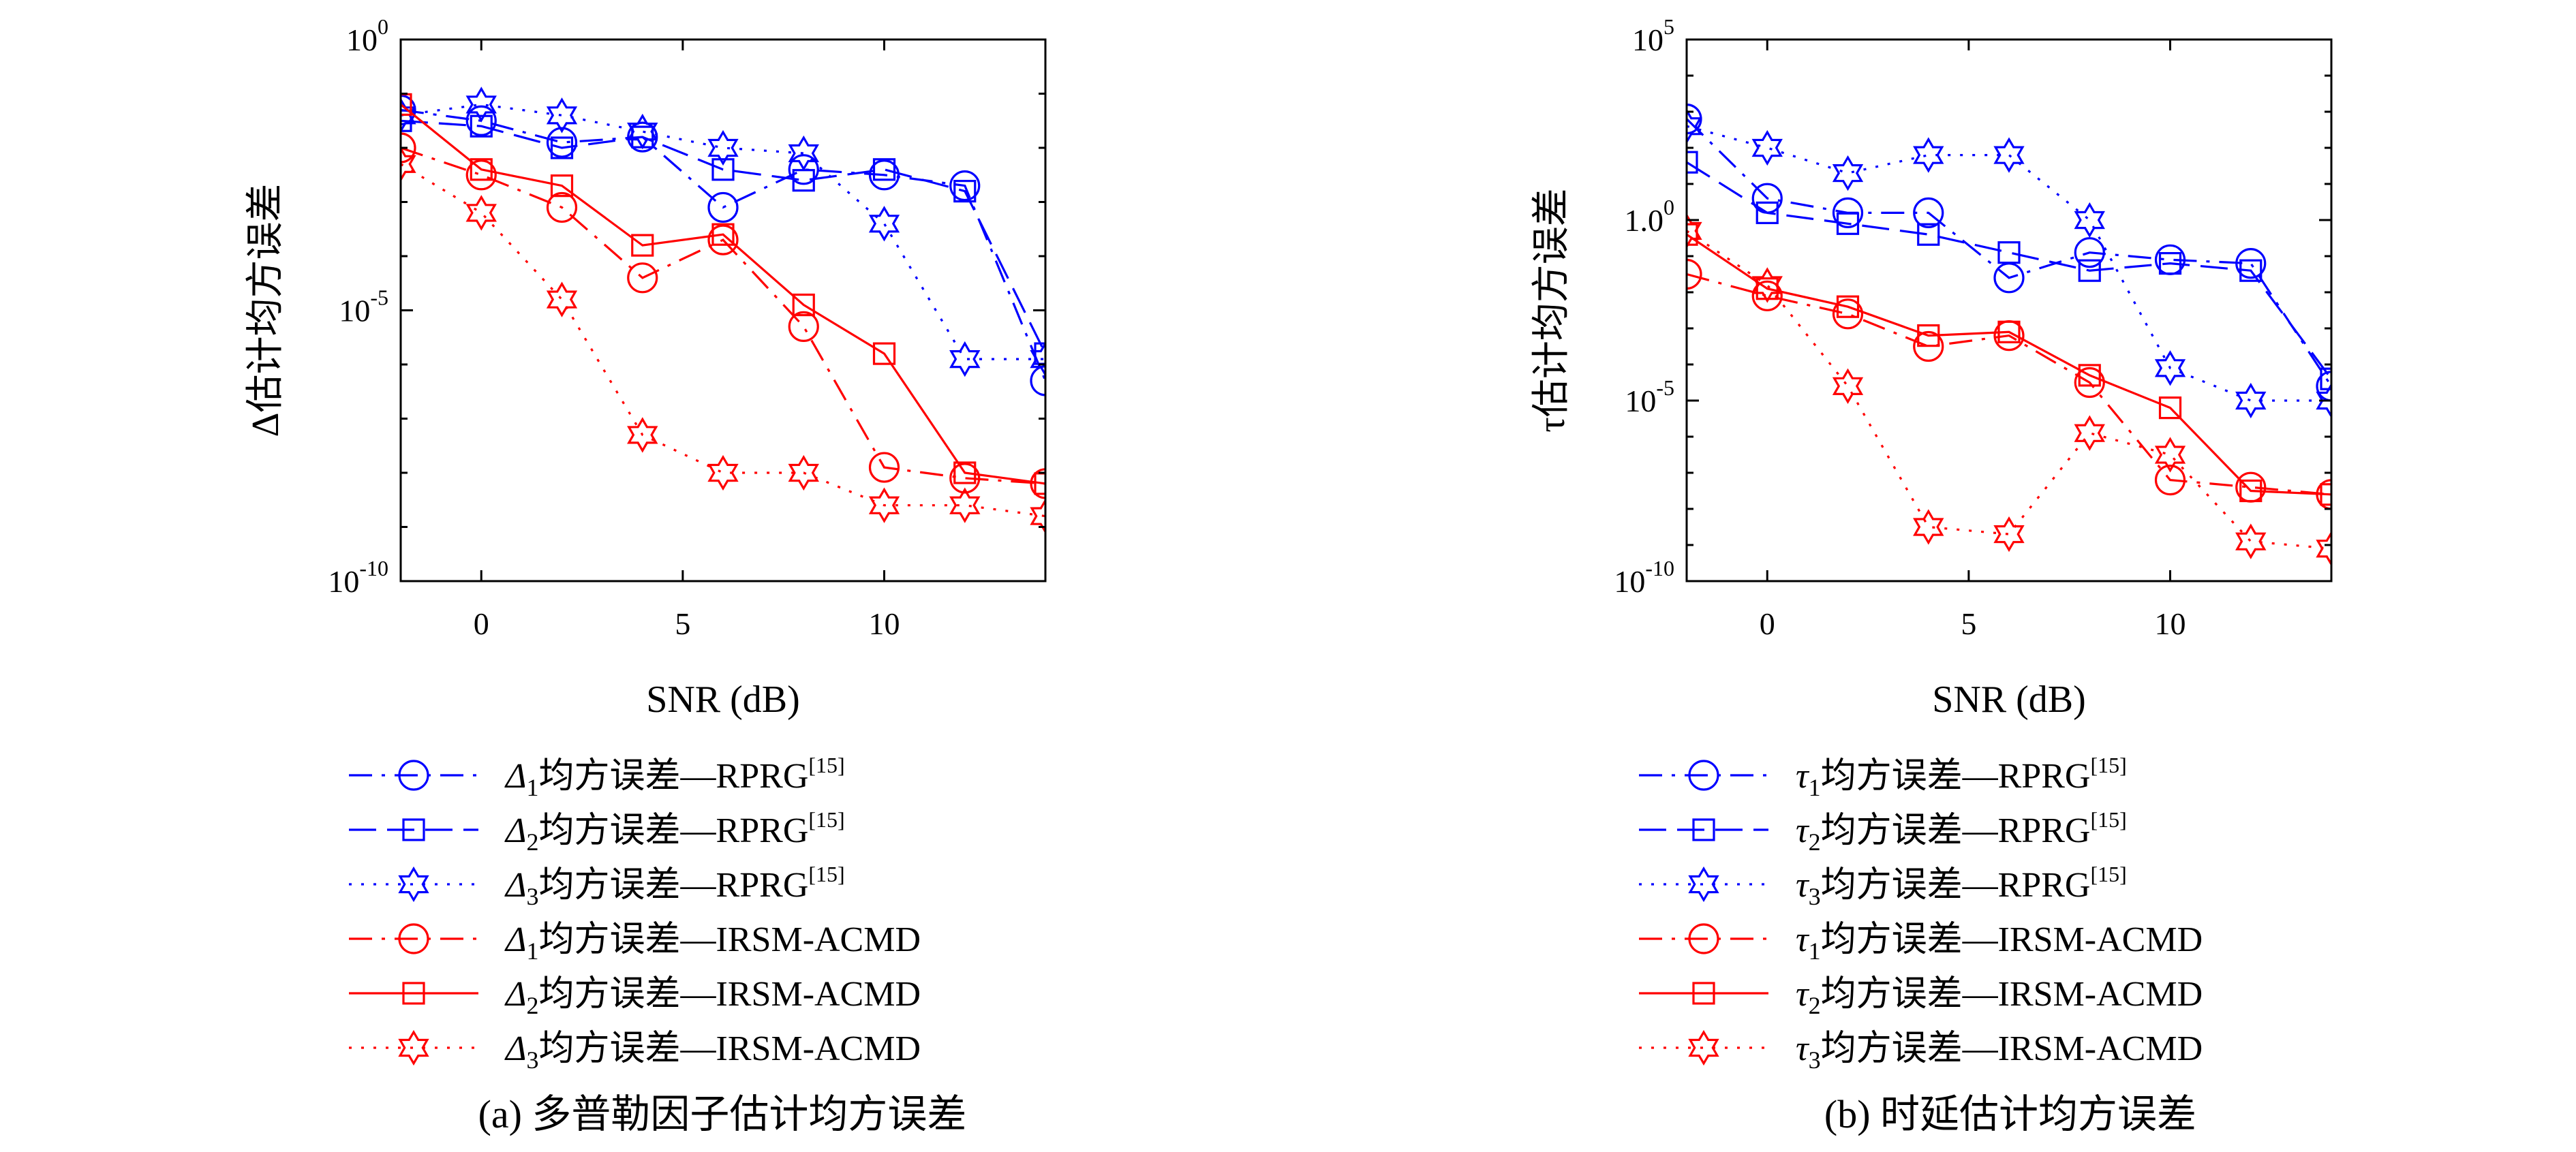 This screenshot has width=2576, height=1152. I want to click on x-axis-label: SNR (dB), so click(723, 700).